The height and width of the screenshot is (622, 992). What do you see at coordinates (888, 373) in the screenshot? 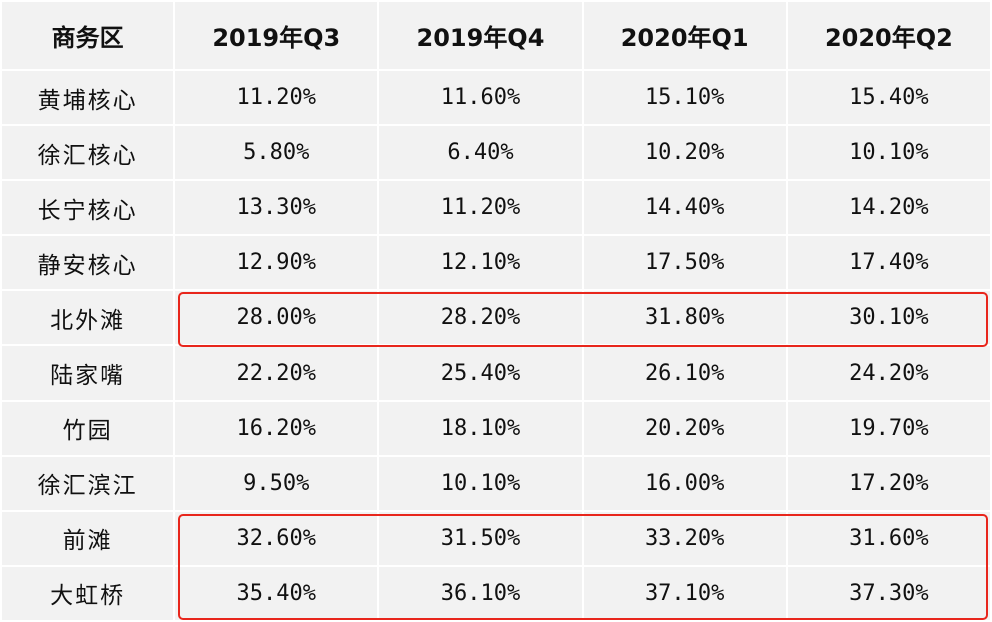
I see `rate-cell: 24.20%` at bounding box center [888, 373].